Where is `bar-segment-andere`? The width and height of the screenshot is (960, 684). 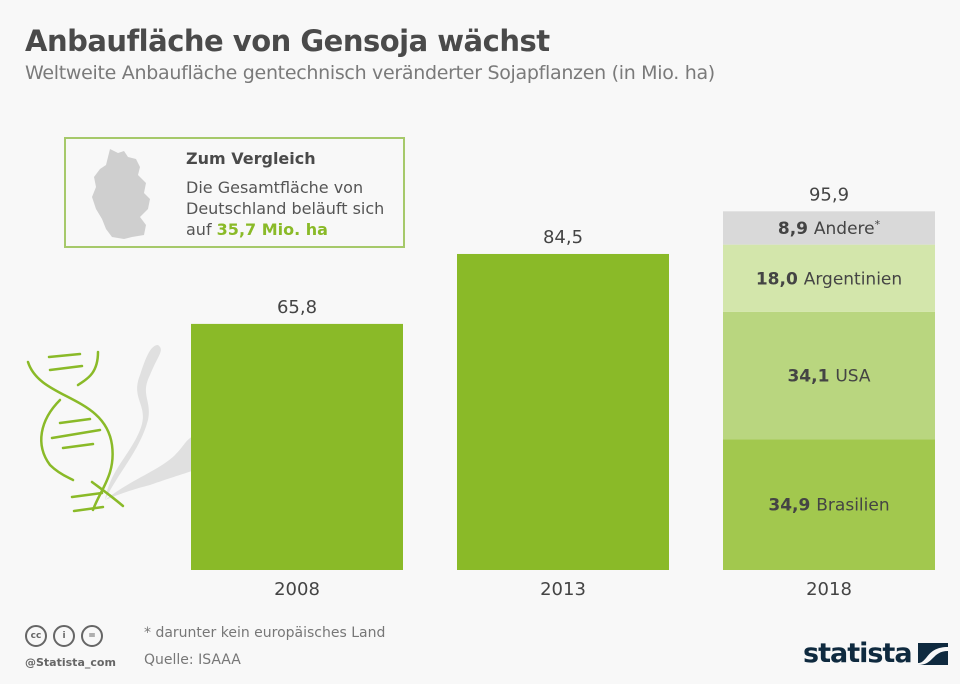
bar-segment-andere is located at coordinates (829, 228).